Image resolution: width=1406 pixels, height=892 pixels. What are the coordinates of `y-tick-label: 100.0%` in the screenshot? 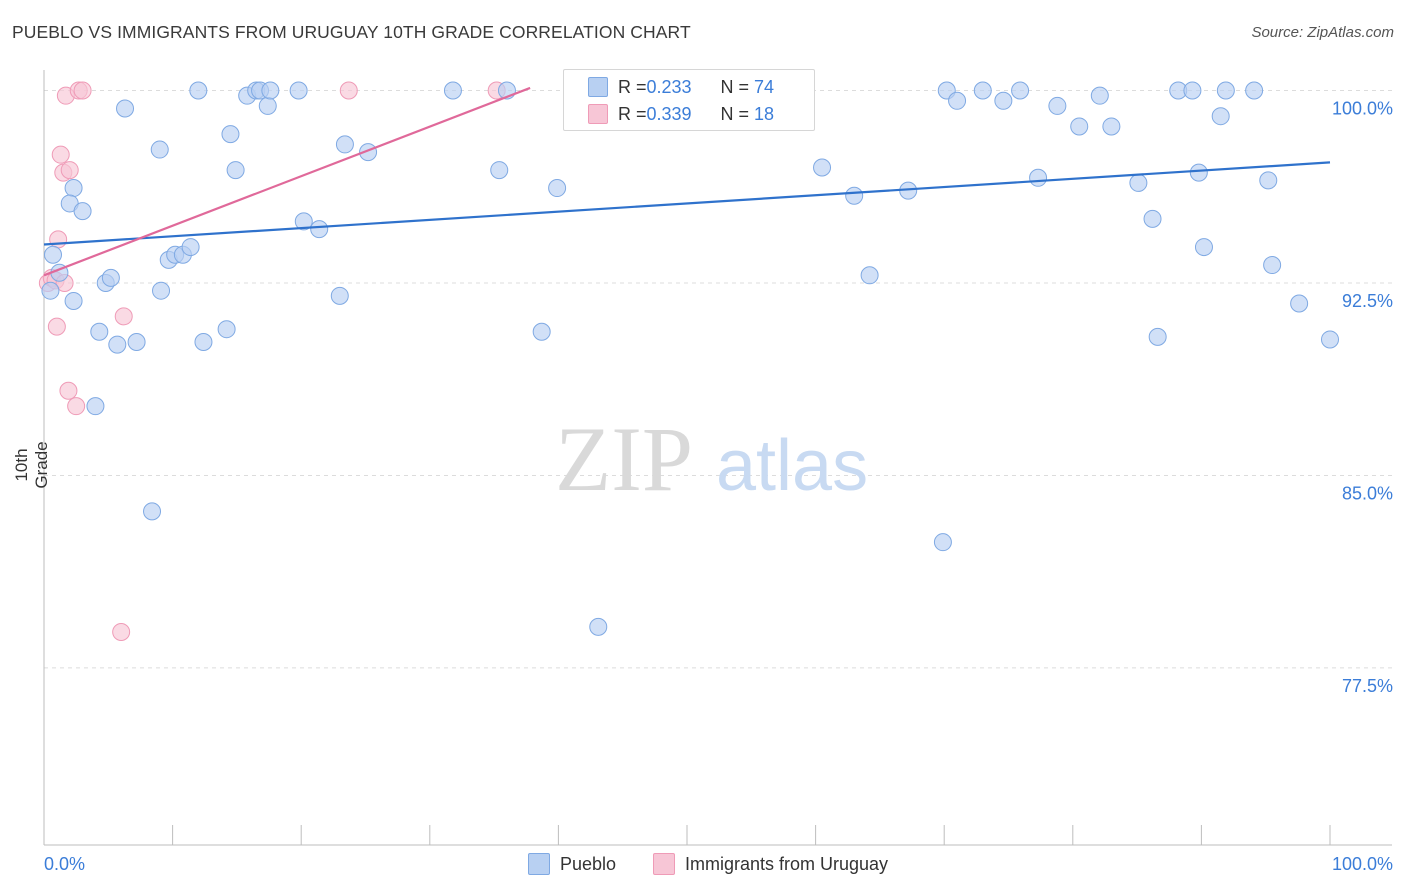 It's located at (1362, 109).